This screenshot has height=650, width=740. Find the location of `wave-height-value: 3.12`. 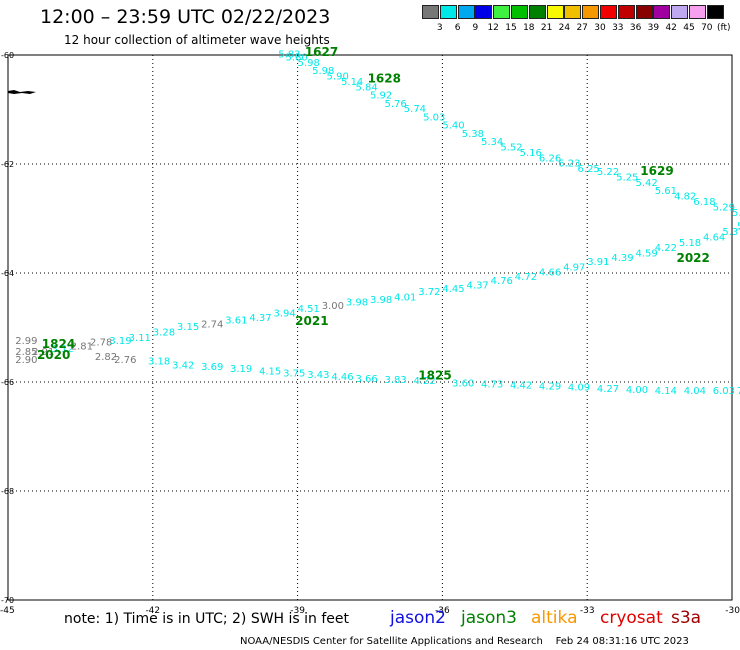

wave-height-value: 3.12 is located at coordinates (62, 349).